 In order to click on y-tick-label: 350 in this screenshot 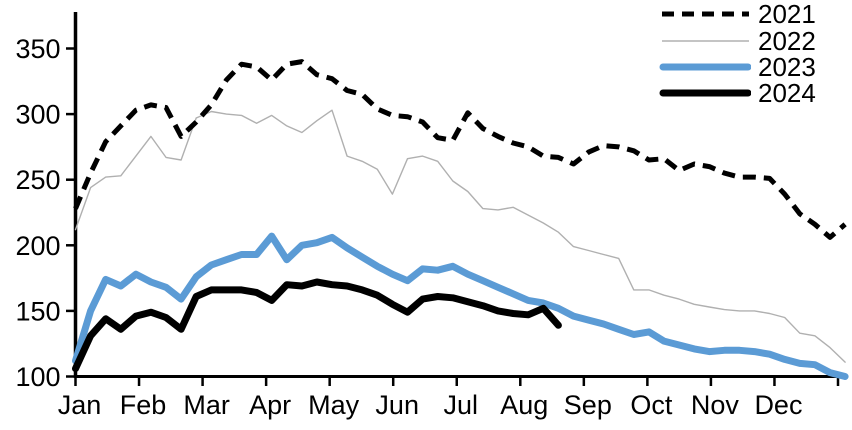, I will do `click(37, 49)`.